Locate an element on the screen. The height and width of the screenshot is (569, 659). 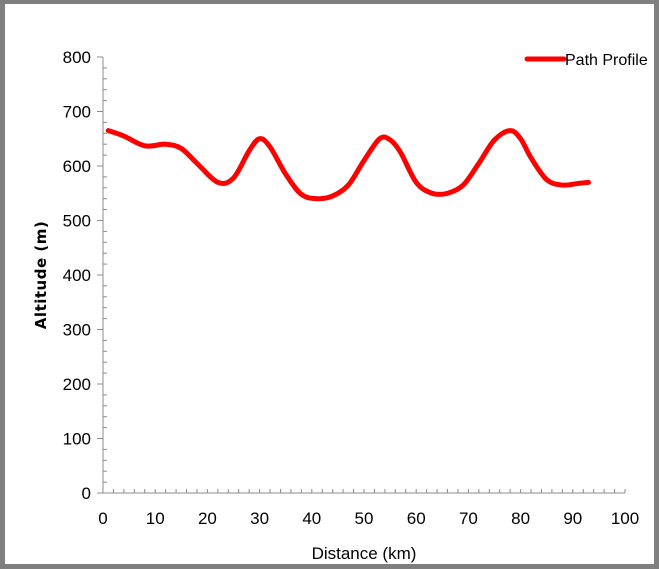
y-tick-label: 600 is located at coordinates (77, 166).